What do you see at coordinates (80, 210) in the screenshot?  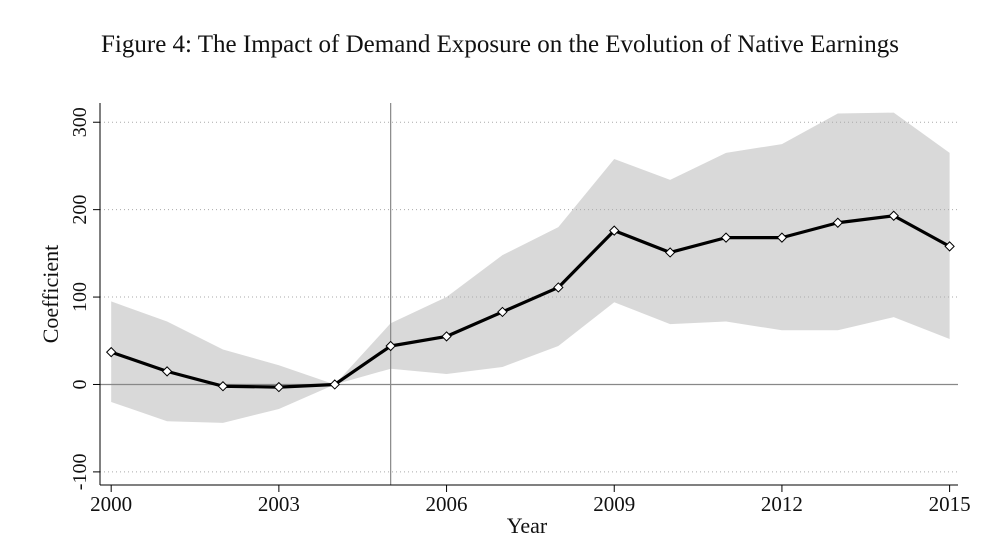 I see `y-tick-label: 200` at bounding box center [80, 210].